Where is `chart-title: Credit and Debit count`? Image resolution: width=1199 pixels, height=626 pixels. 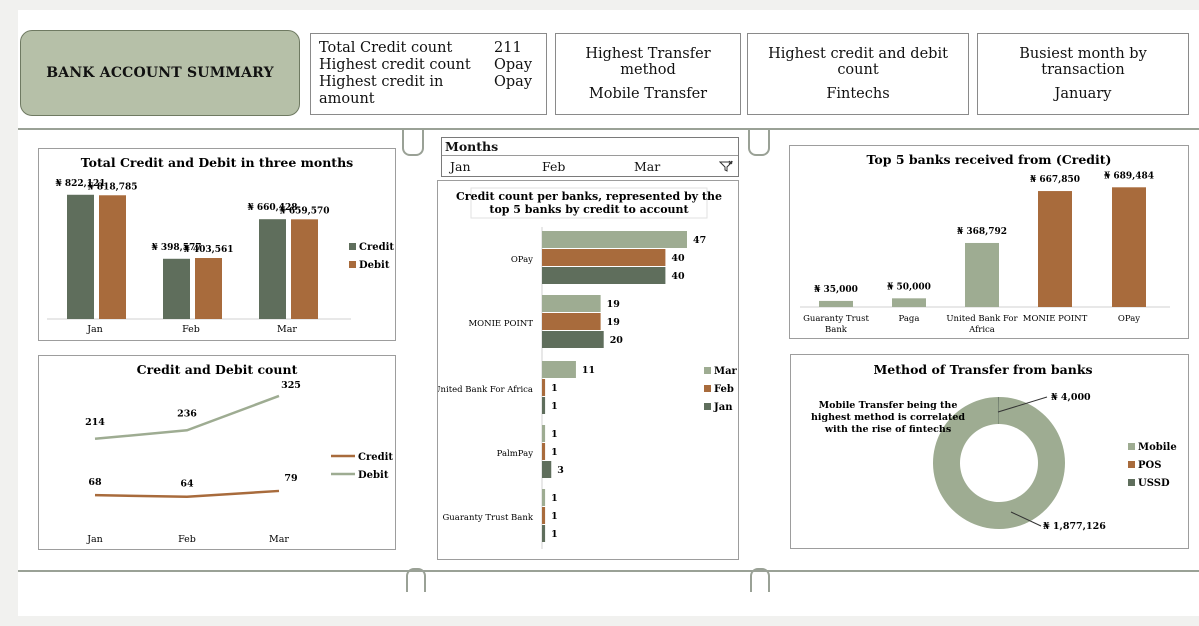
chart-title: Credit and Debit count is located at coordinates (217, 369).